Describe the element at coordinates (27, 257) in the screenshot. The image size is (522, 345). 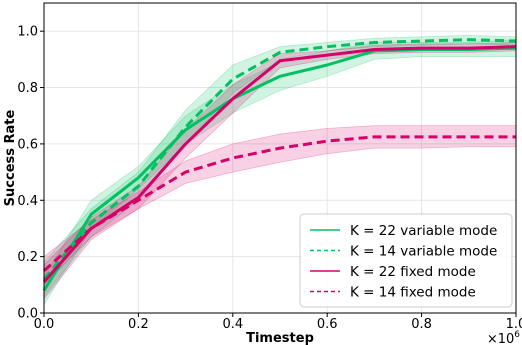
I see `y-tick-label: 0.2` at that location.